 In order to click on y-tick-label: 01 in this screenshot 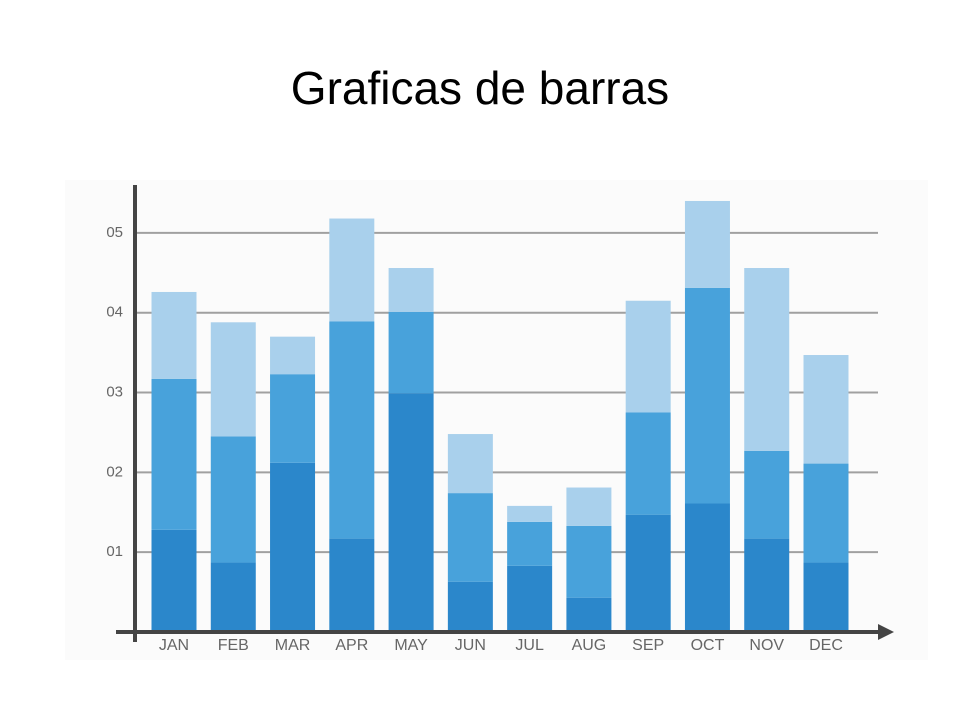, I will do `click(114, 551)`.